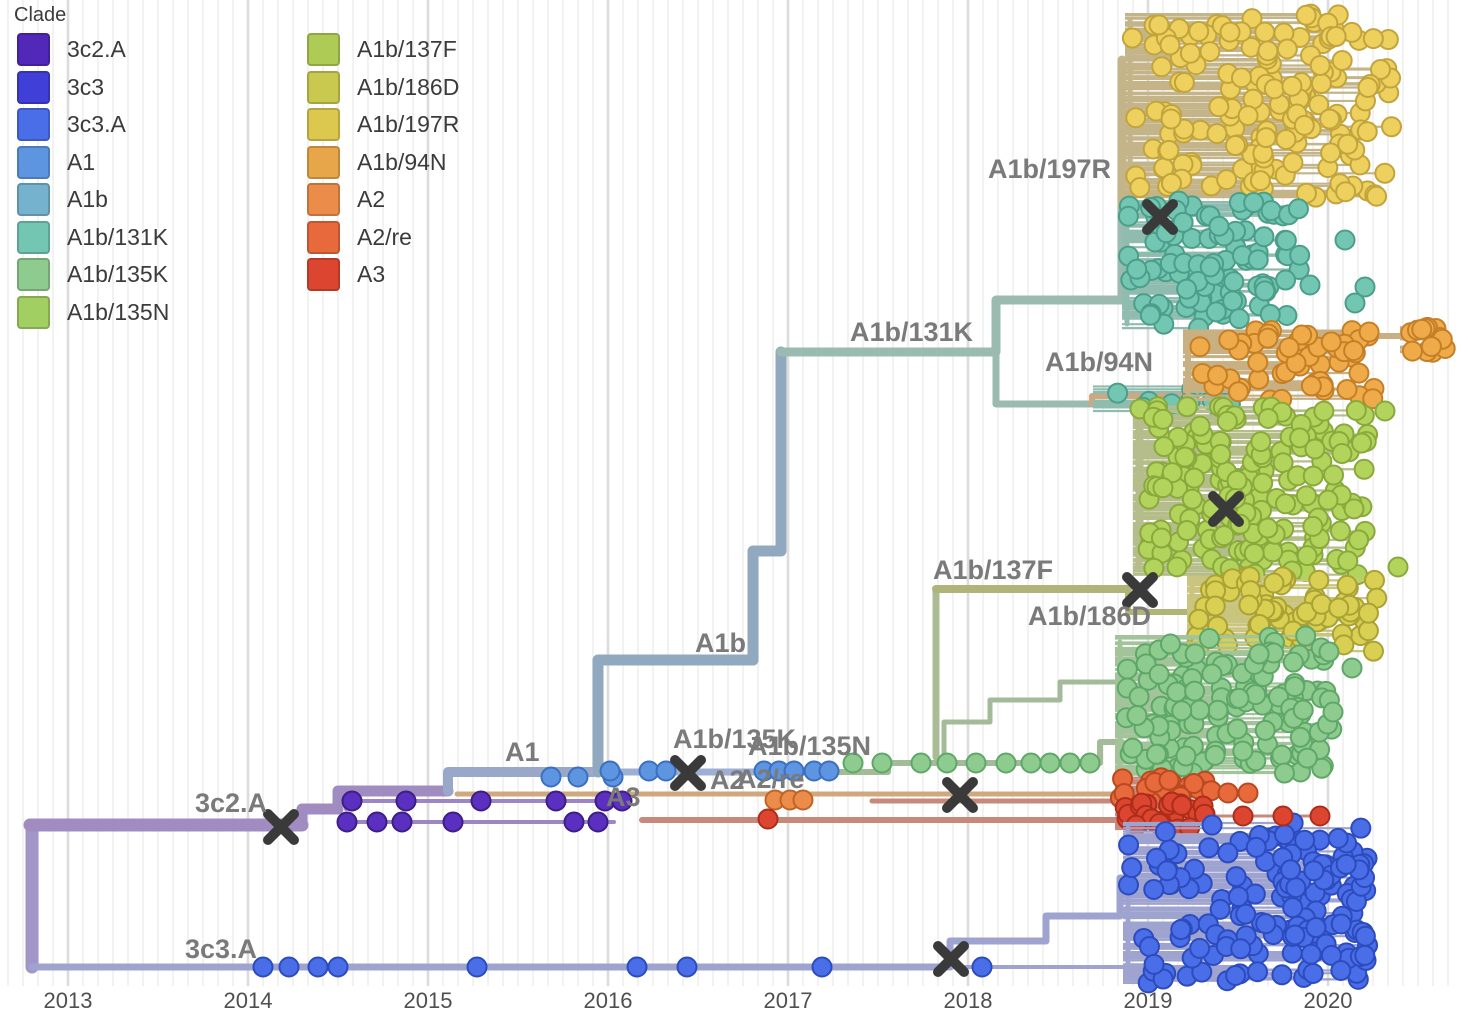 This screenshot has width=1468, height=1016. What do you see at coordinates (162, 274) in the screenshot?
I see `legend-item: A1b/135K` at bounding box center [162, 274].